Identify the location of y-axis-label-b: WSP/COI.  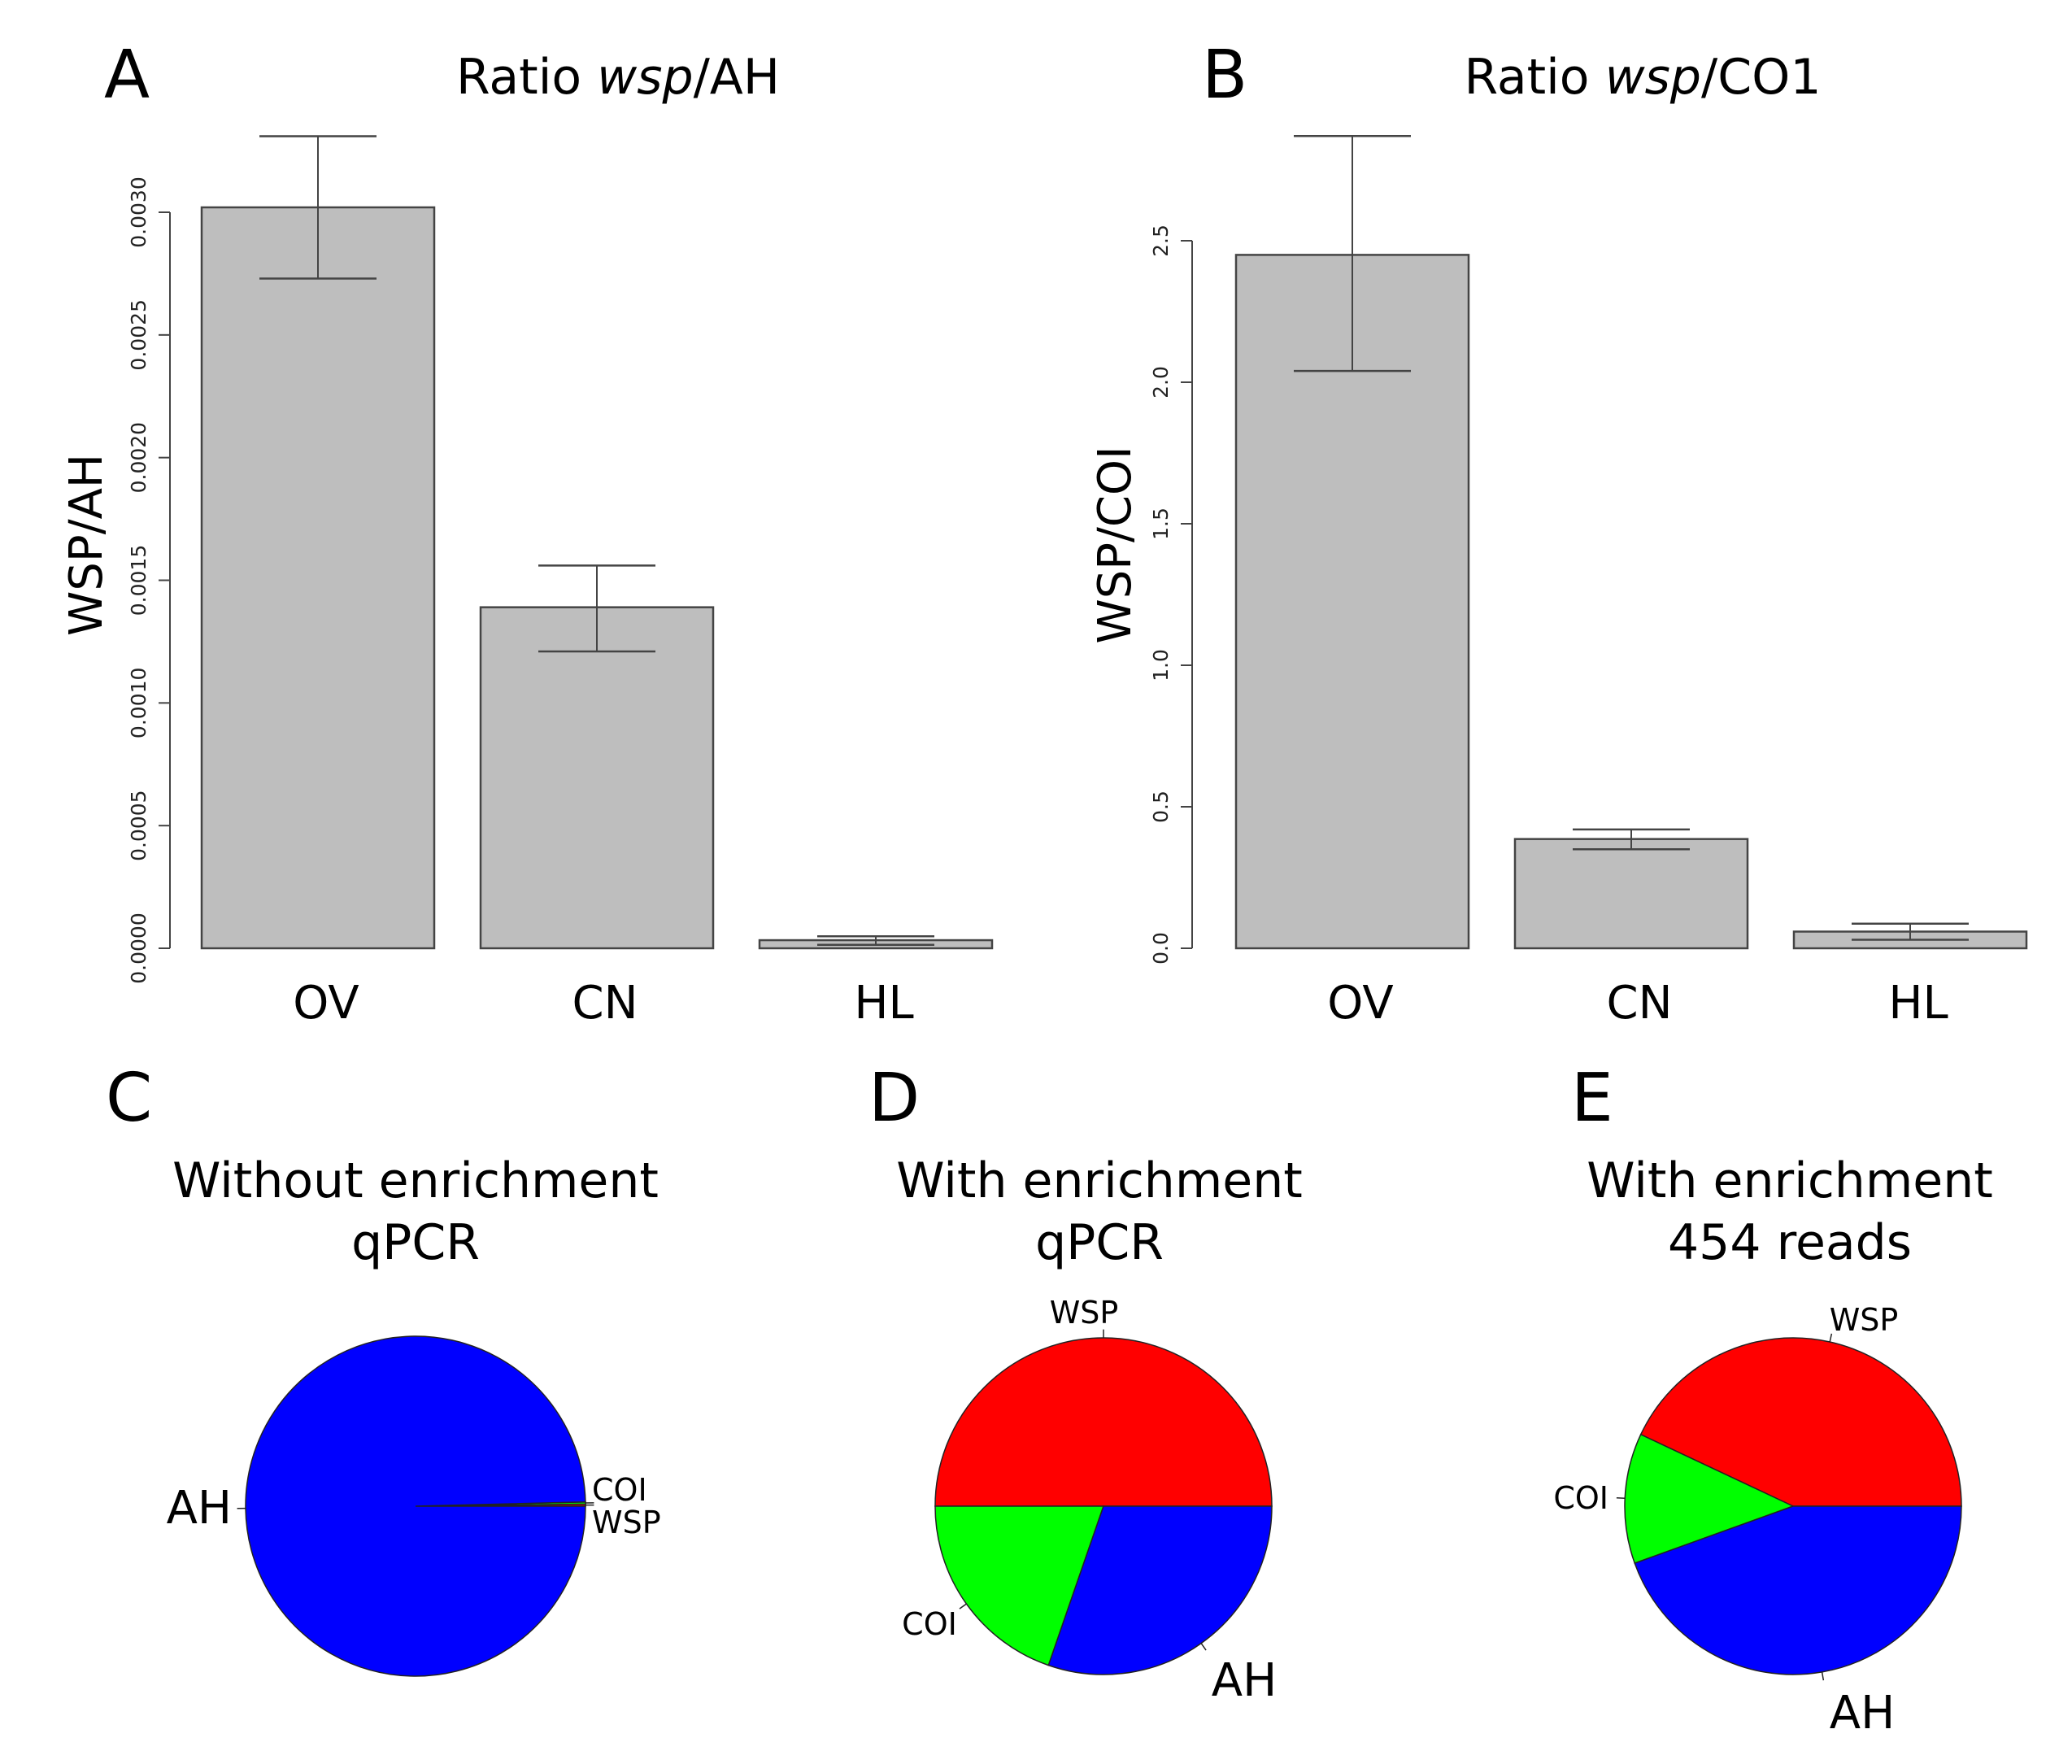
(1115, 544).